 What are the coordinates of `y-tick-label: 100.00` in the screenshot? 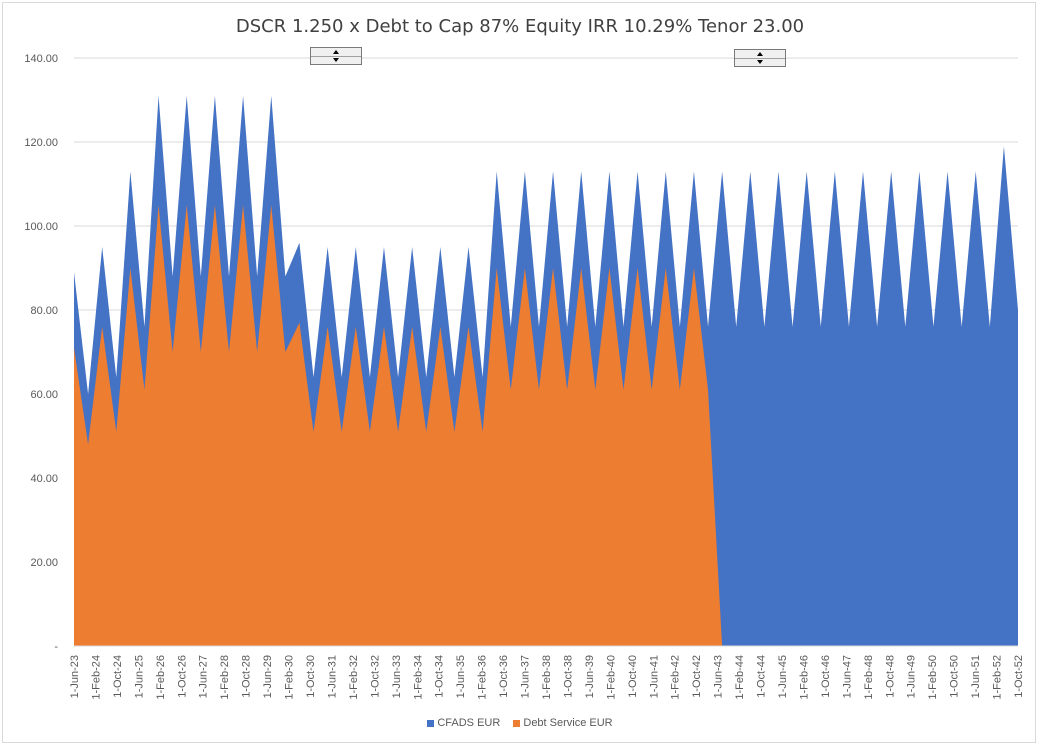 It's located at (41, 227).